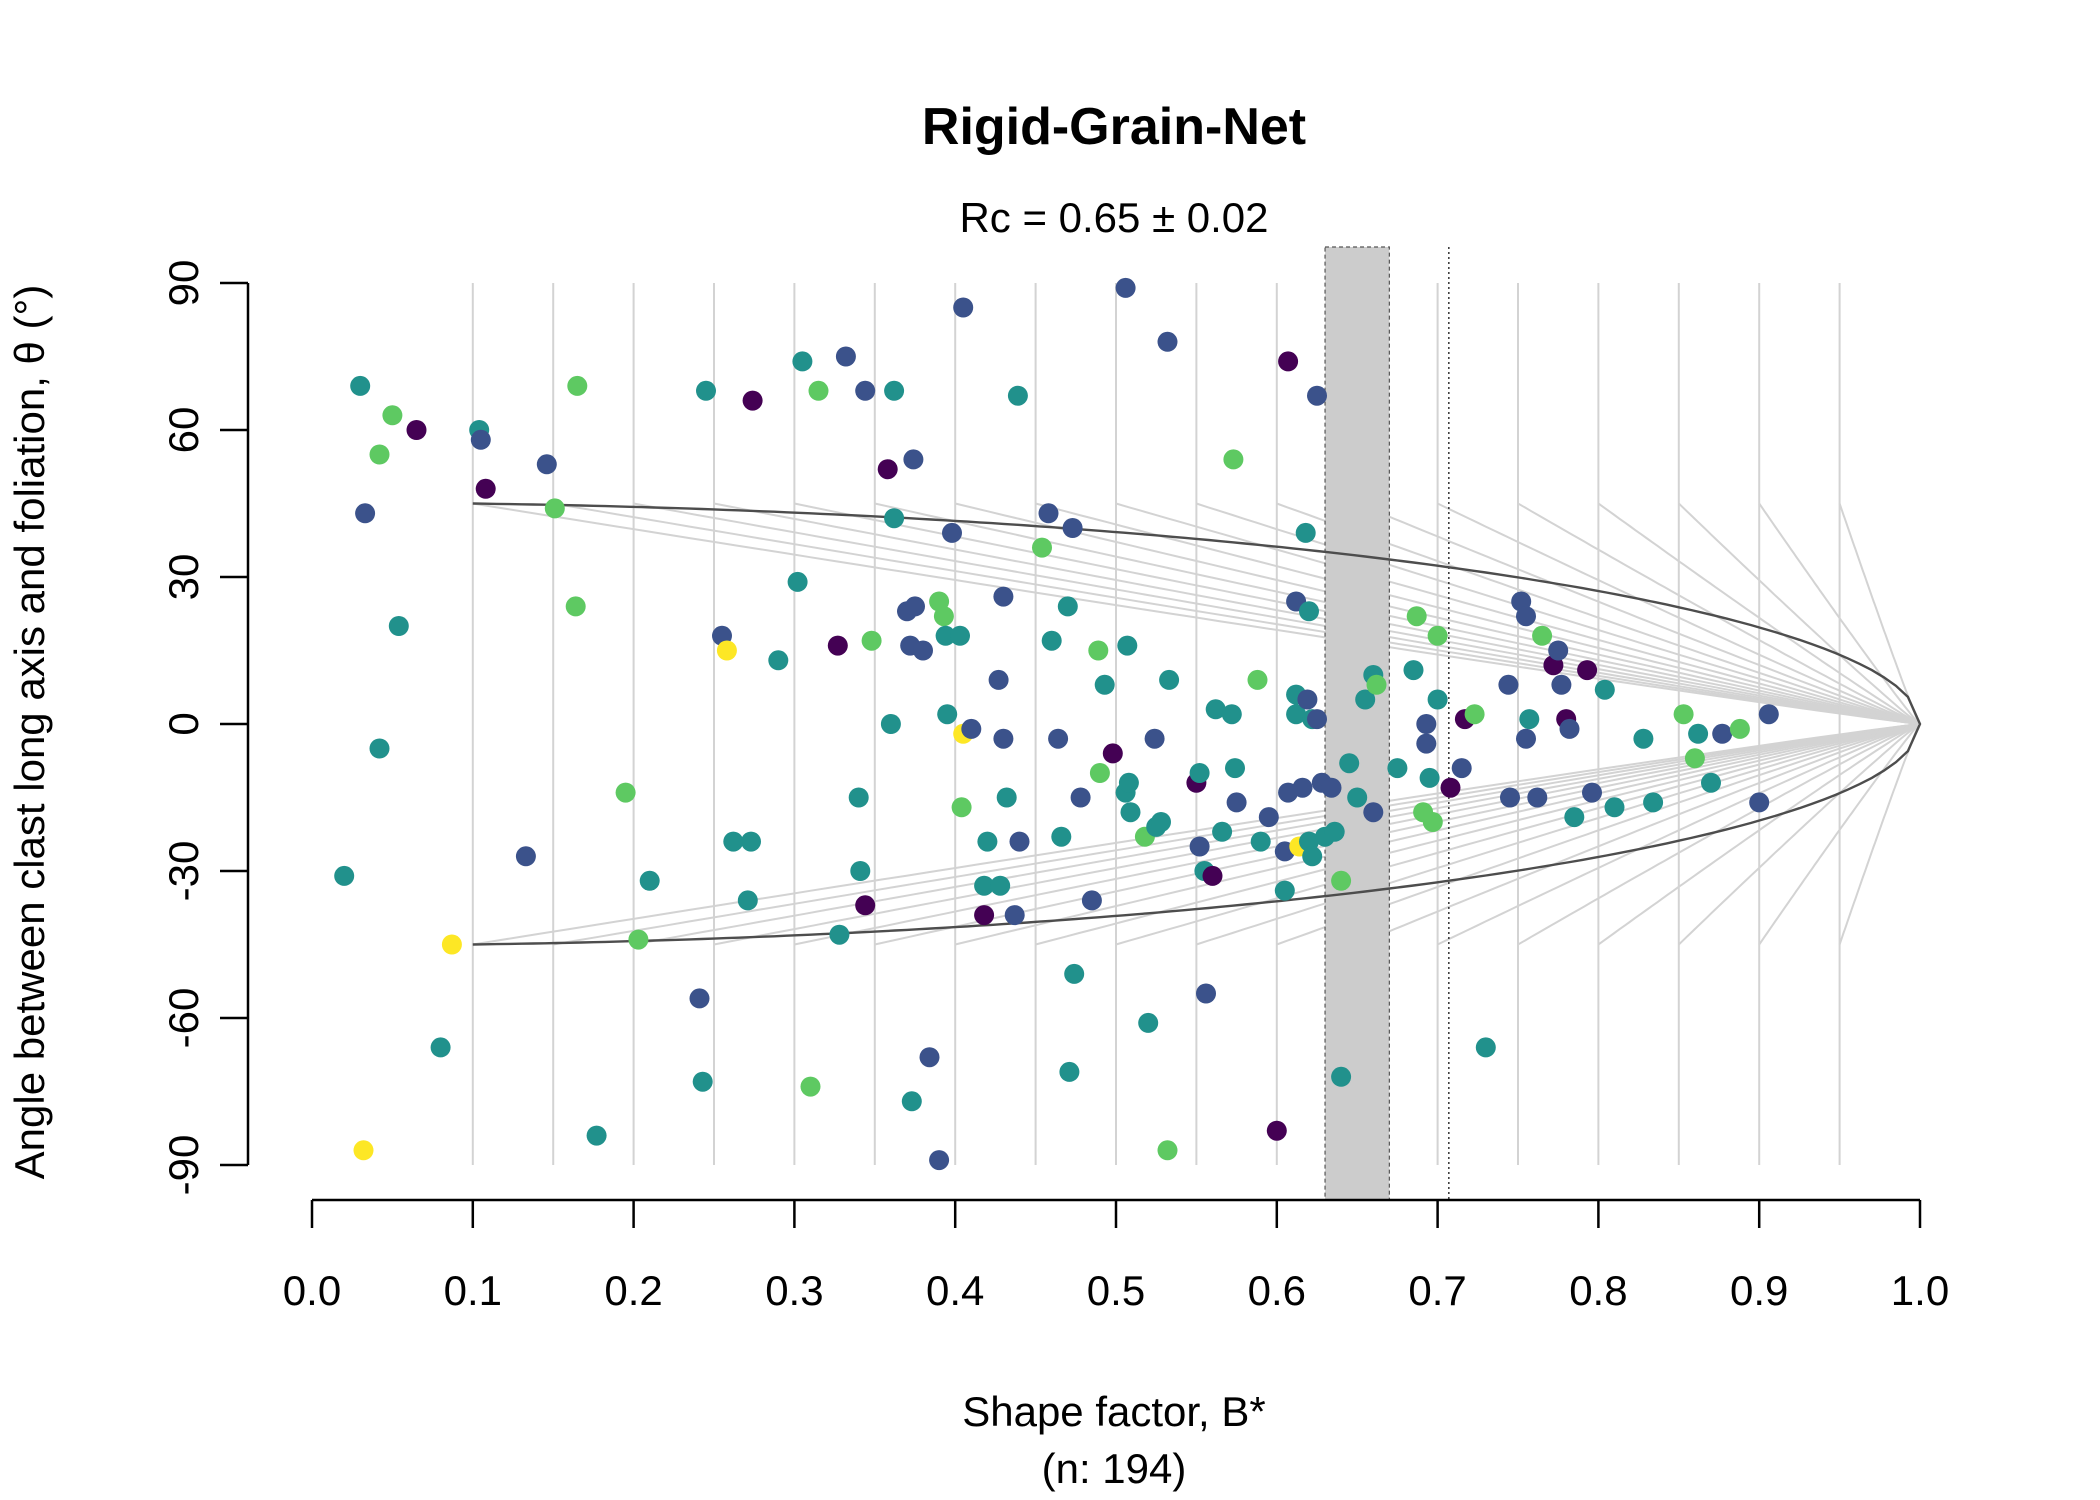  What do you see at coordinates (183, 577) in the screenshot?
I see `y-tick-label: 30` at bounding box center [183, 577].